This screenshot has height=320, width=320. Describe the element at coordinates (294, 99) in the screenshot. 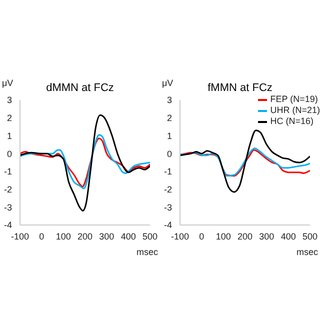

I see `legend-label: FEP (N=19)` at that location.